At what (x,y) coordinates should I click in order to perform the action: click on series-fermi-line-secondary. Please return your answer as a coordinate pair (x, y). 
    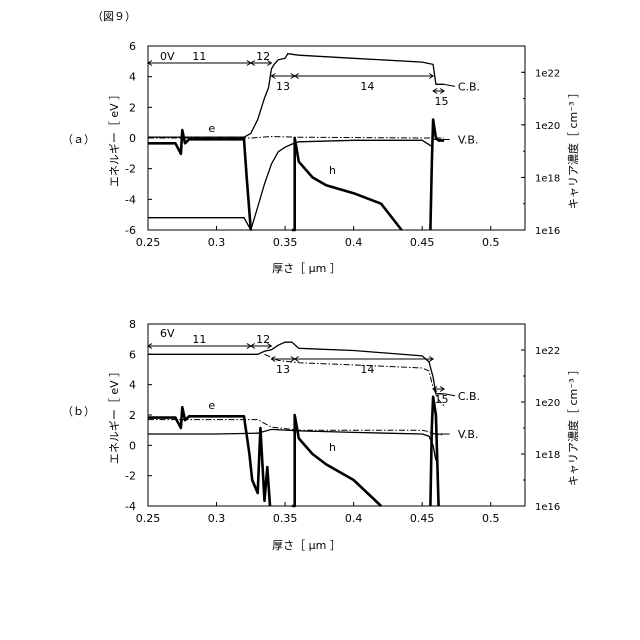
    Looking at the image, I should click on (355, 380).